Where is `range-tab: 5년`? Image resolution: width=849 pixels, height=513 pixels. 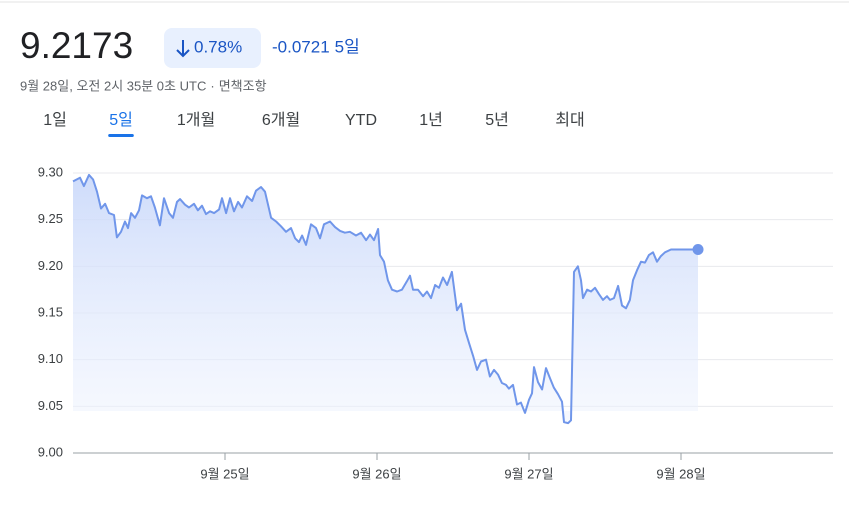
range-tab: 5년 is located at coordinates (497, 120).